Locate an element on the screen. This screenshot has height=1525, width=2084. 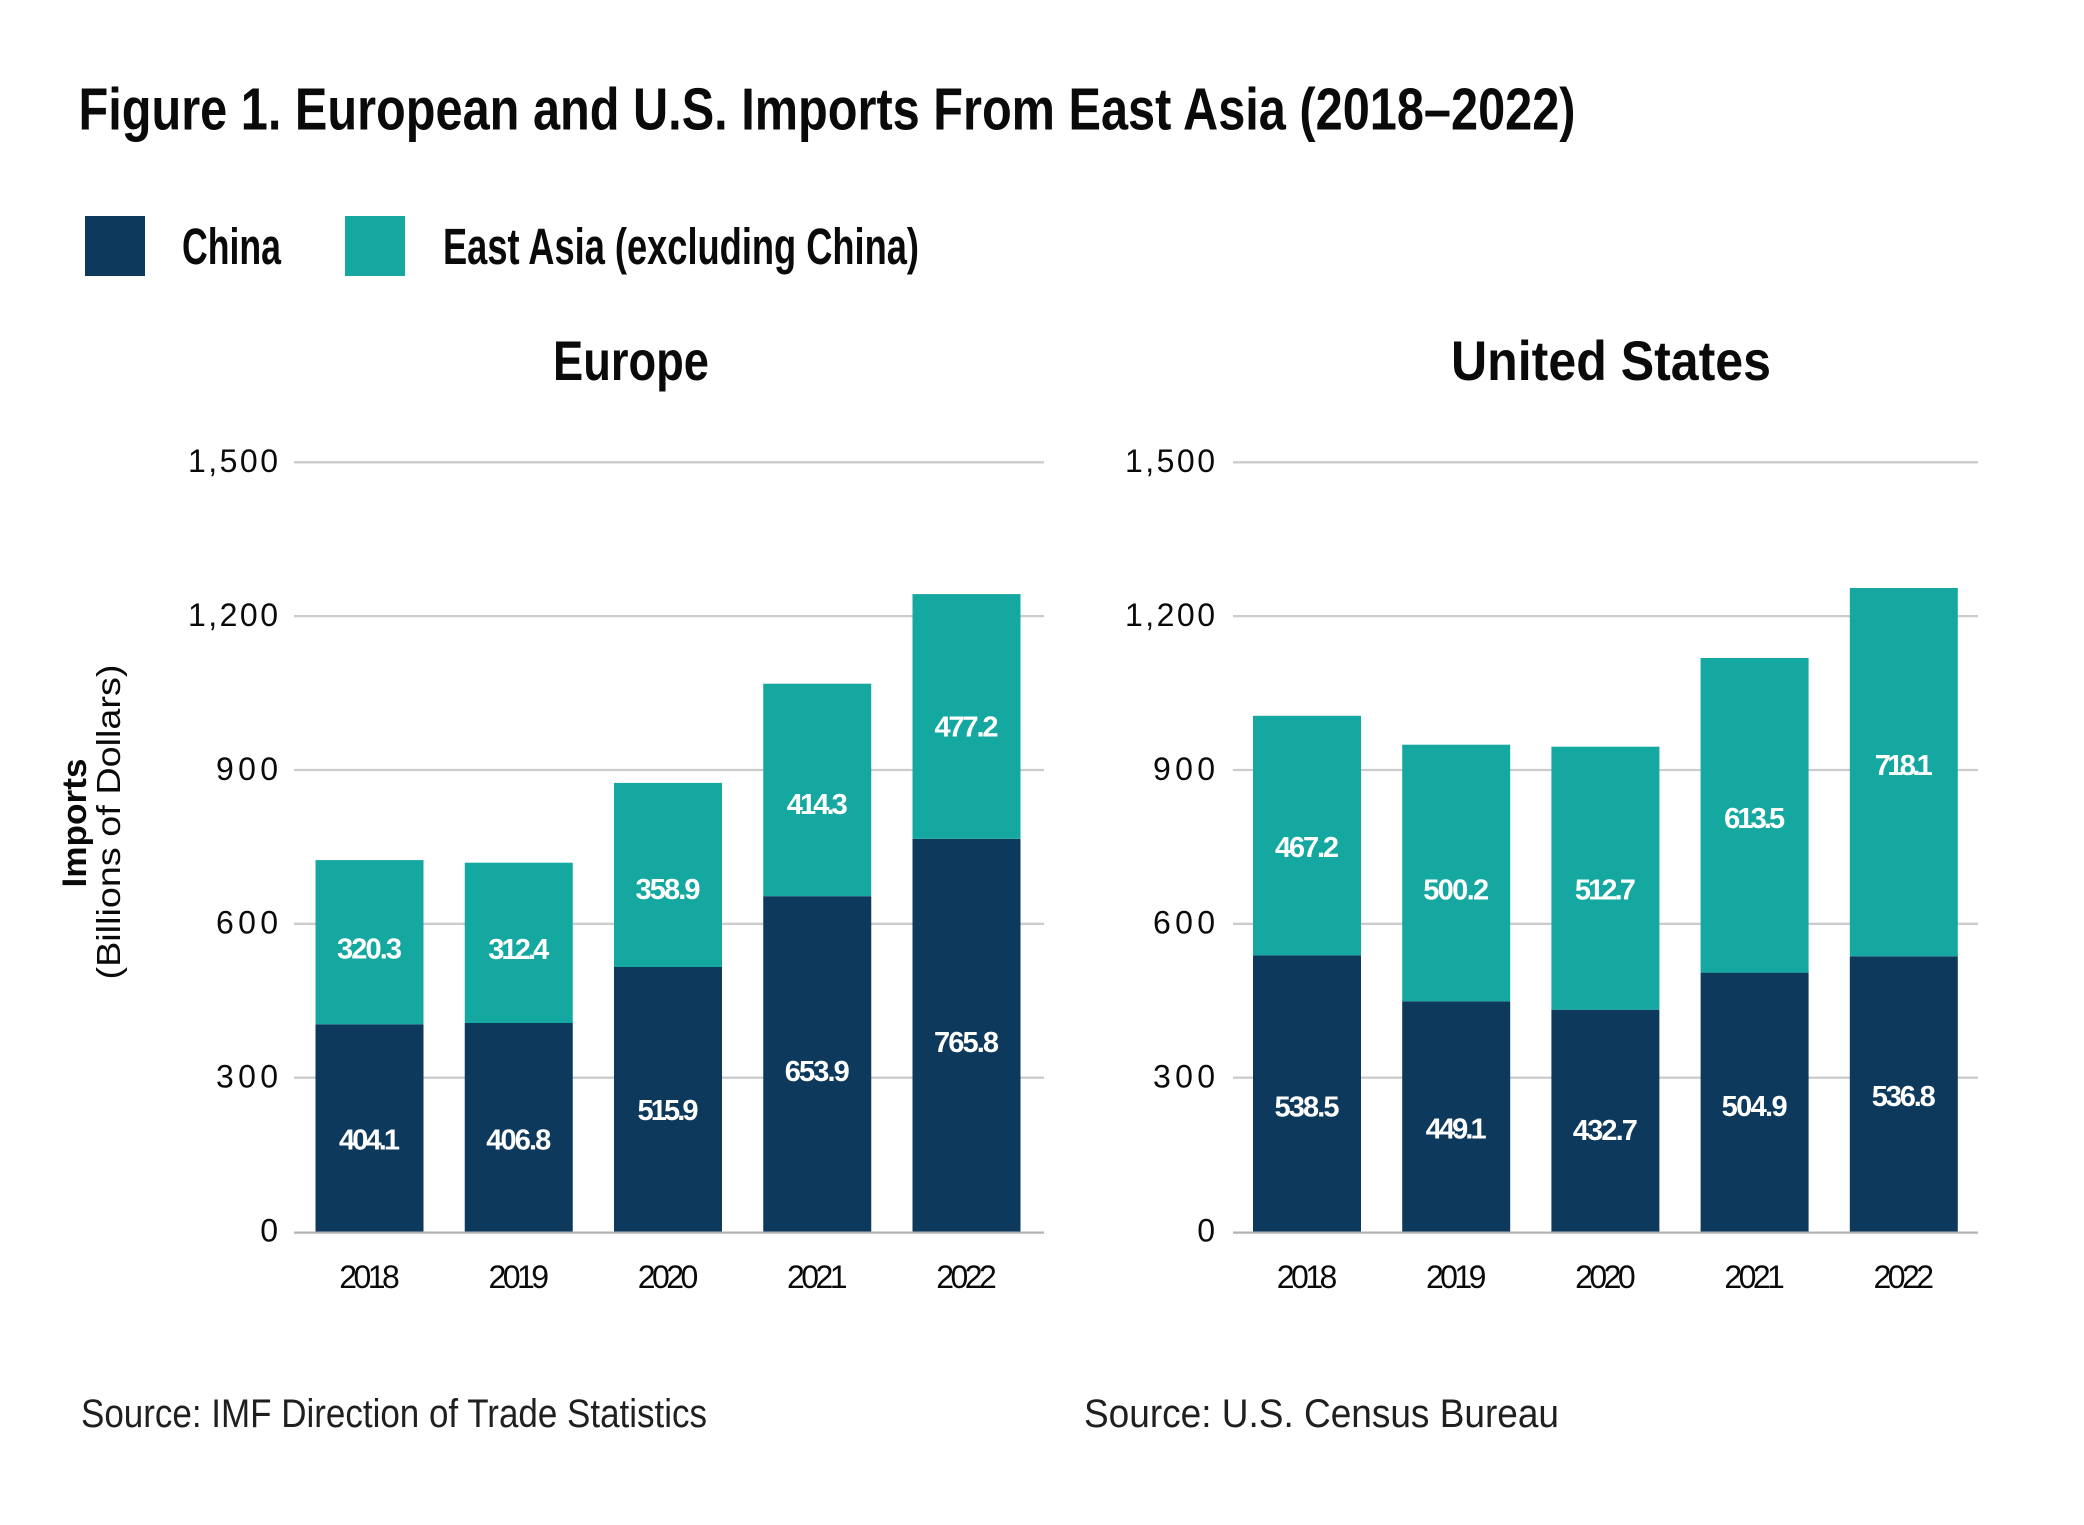
svg-text: 404.1 is located at coordinates (369, 1141).